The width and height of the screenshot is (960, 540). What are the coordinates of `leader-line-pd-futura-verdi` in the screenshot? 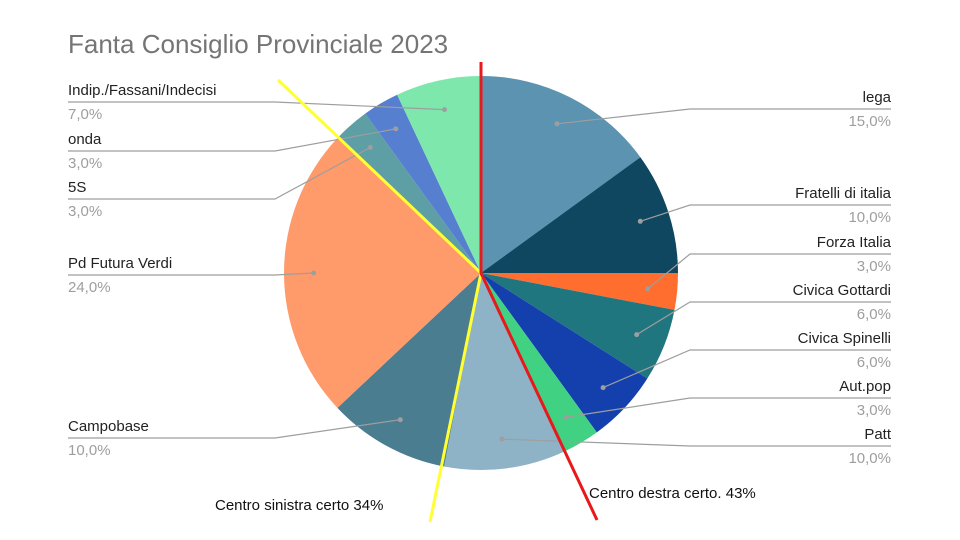 It's located at (191, 274).